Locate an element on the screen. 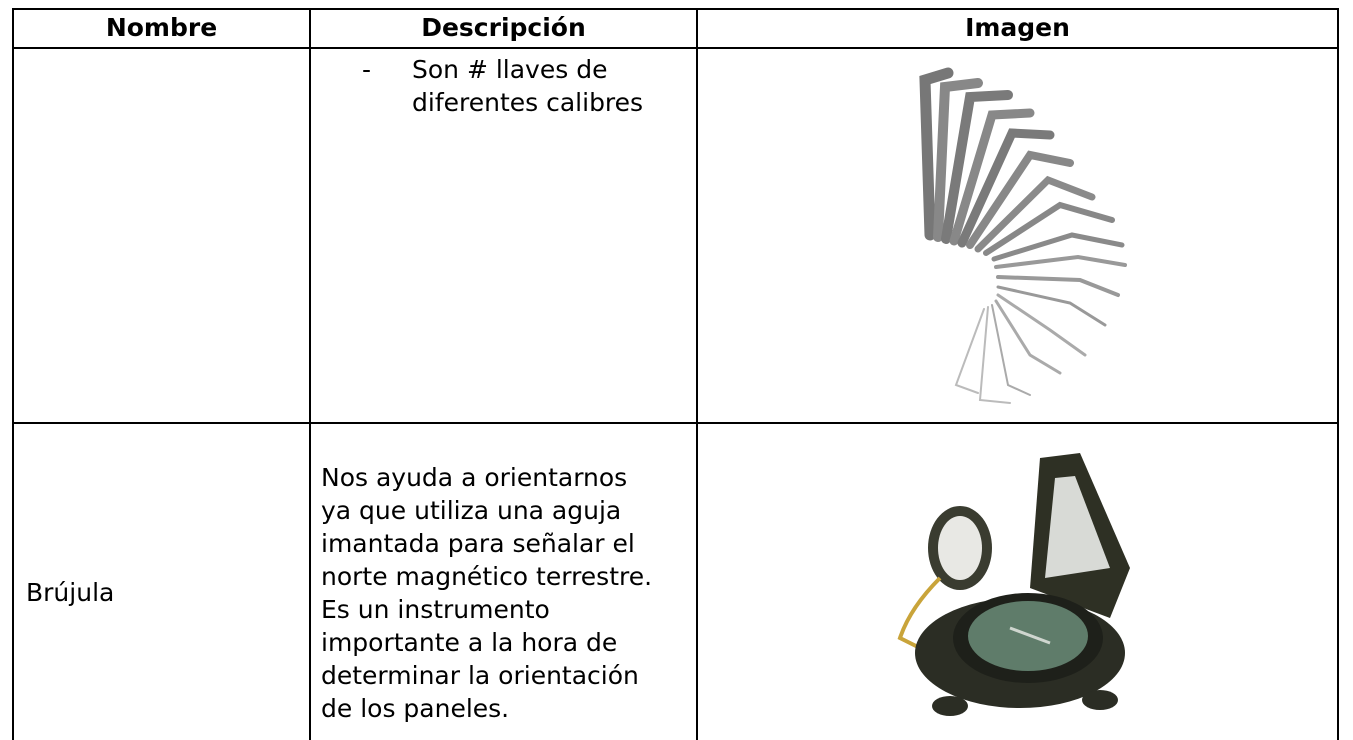 The height and width of the screenshot is (740, 1353). hex-keys-image is located at coordinates (1023, 235).